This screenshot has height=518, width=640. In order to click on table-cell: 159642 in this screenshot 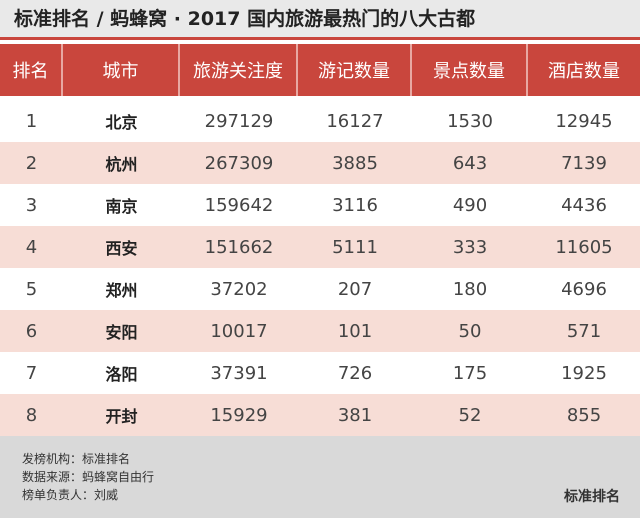, I will do `click(239, 205)`.